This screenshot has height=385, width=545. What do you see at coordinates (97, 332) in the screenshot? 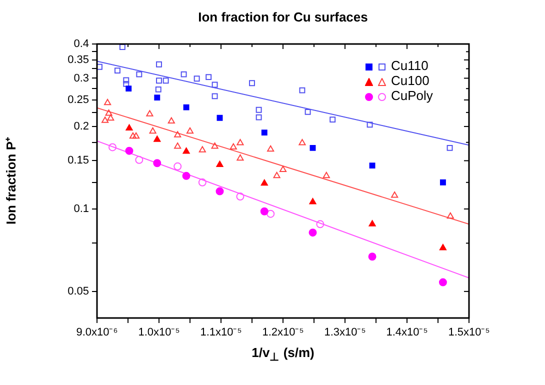
I see `x-tick-label: 9.0x10⁻⁶` at bounding box center [97, 332].